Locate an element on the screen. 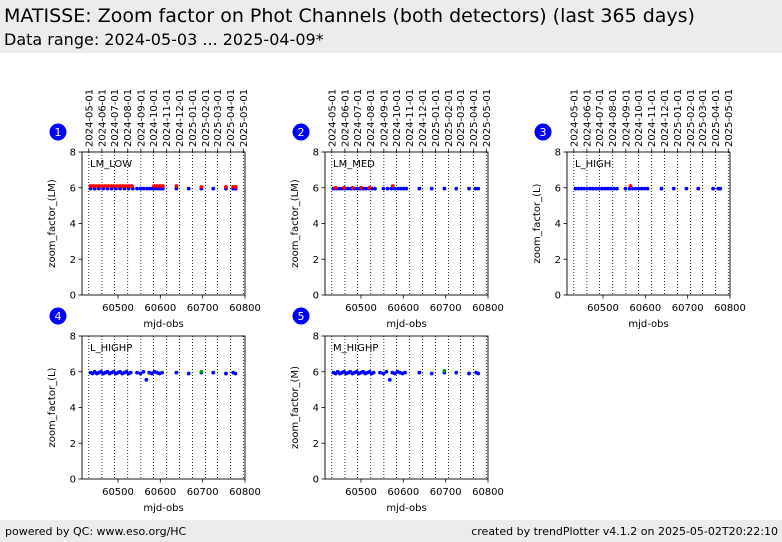 The height and width of the screenshot is (542, 782). data-range-subtitle: Data range: 2024-05-03 ... 2025-04-09* is located at coordinates (164, 39).